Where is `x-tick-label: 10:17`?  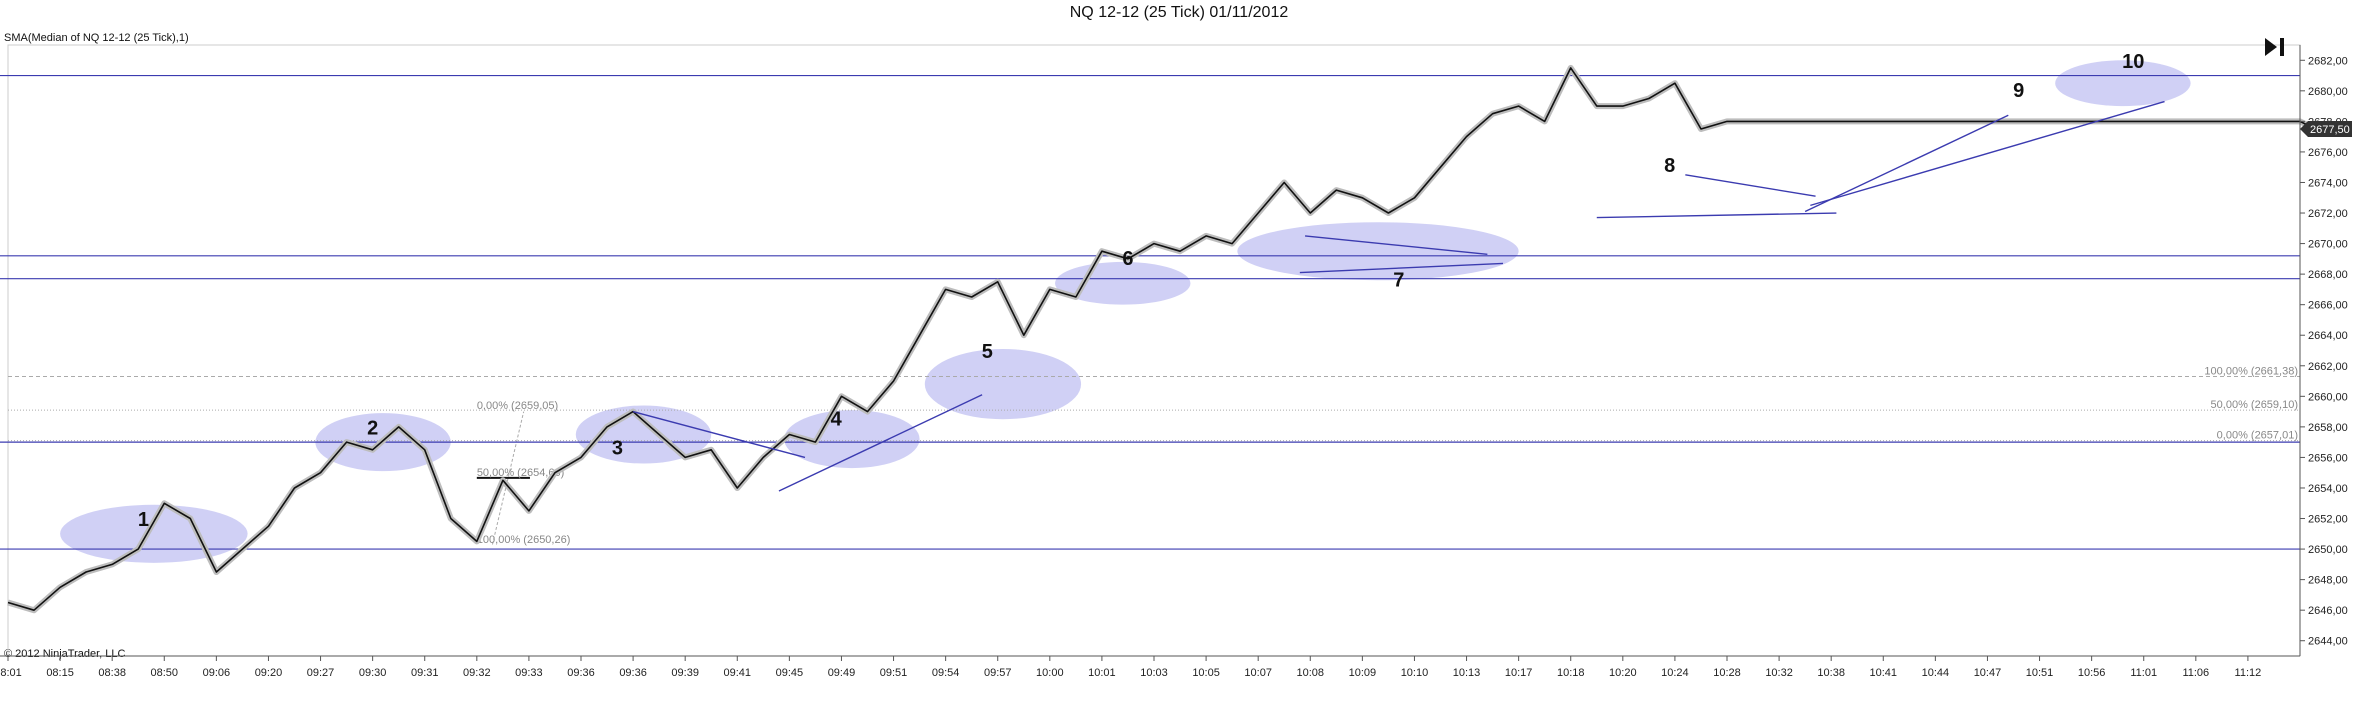 x-tick-label: 10:17 is located at coordinates (1519, 673).